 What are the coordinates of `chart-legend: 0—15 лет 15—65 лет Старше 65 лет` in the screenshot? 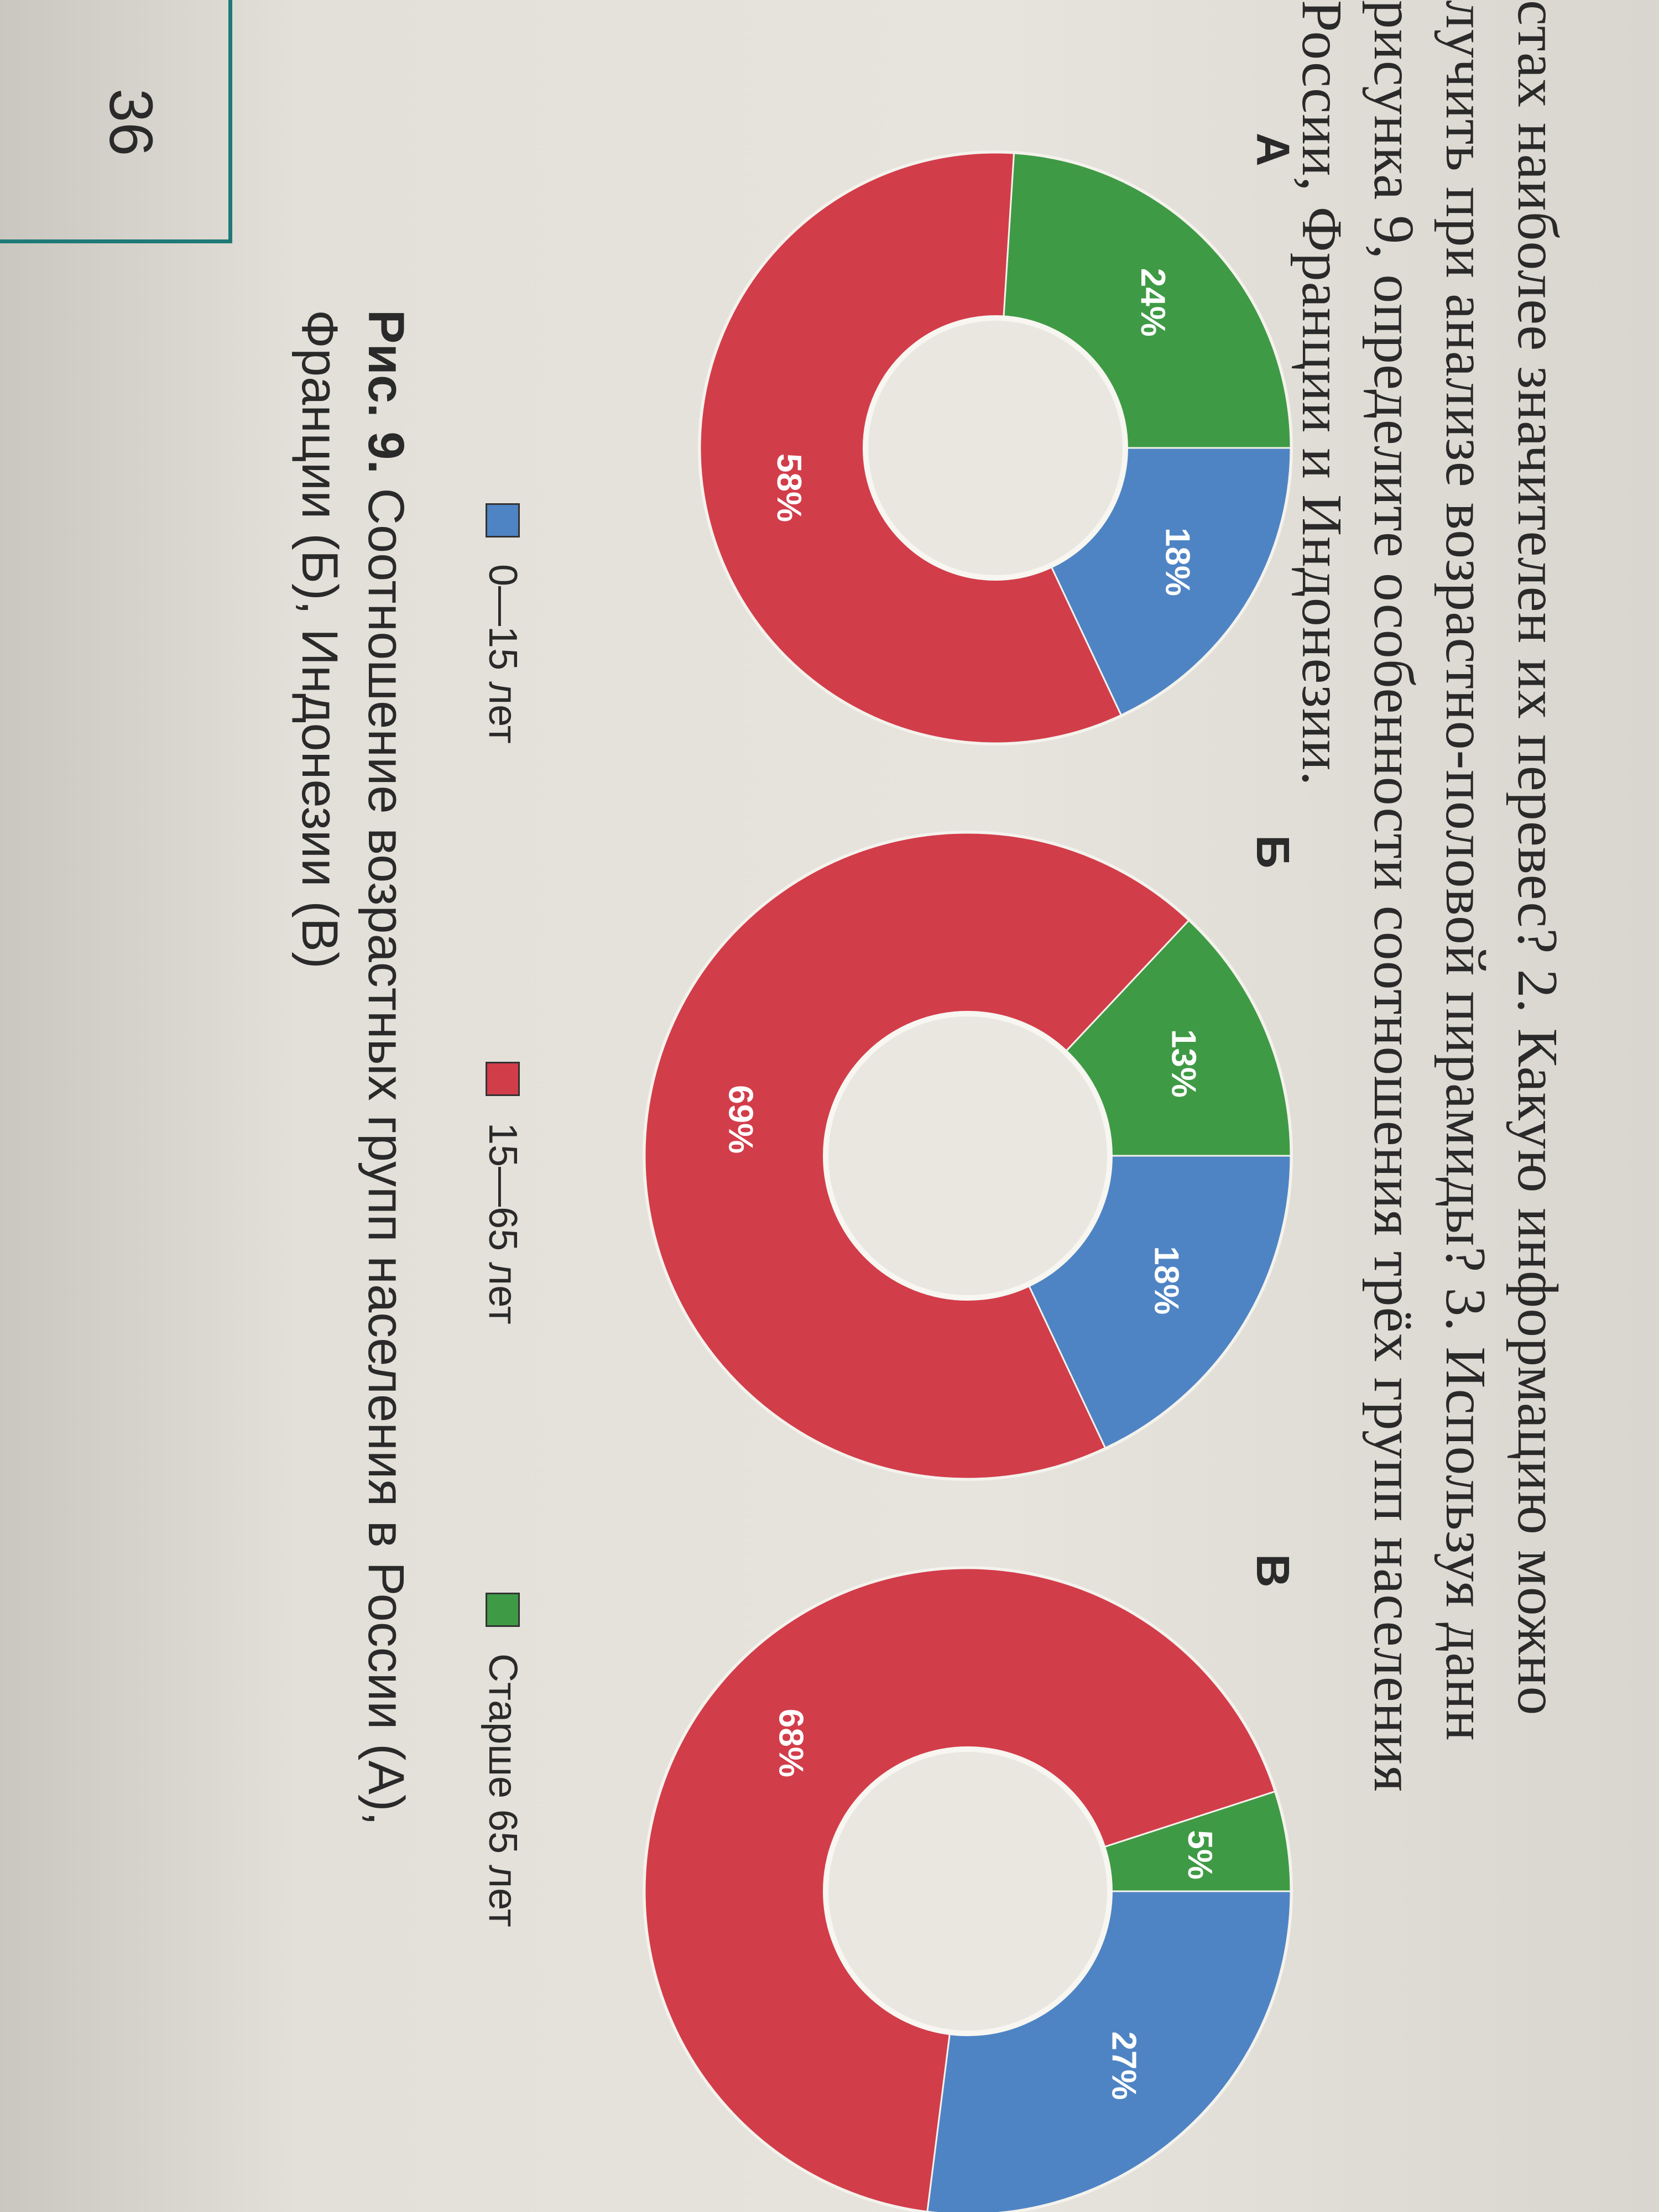 It's located at (495, 1249).